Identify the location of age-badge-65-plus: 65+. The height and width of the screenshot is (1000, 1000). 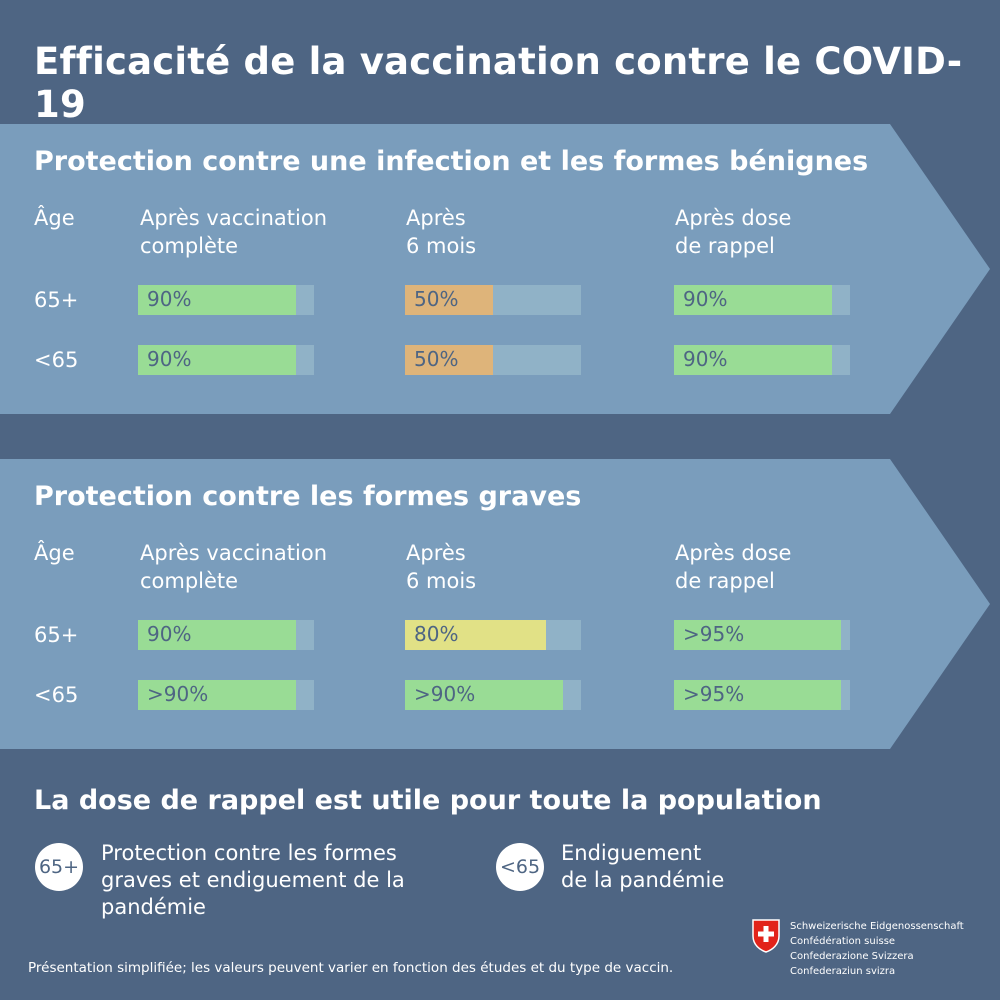
(59, 867).